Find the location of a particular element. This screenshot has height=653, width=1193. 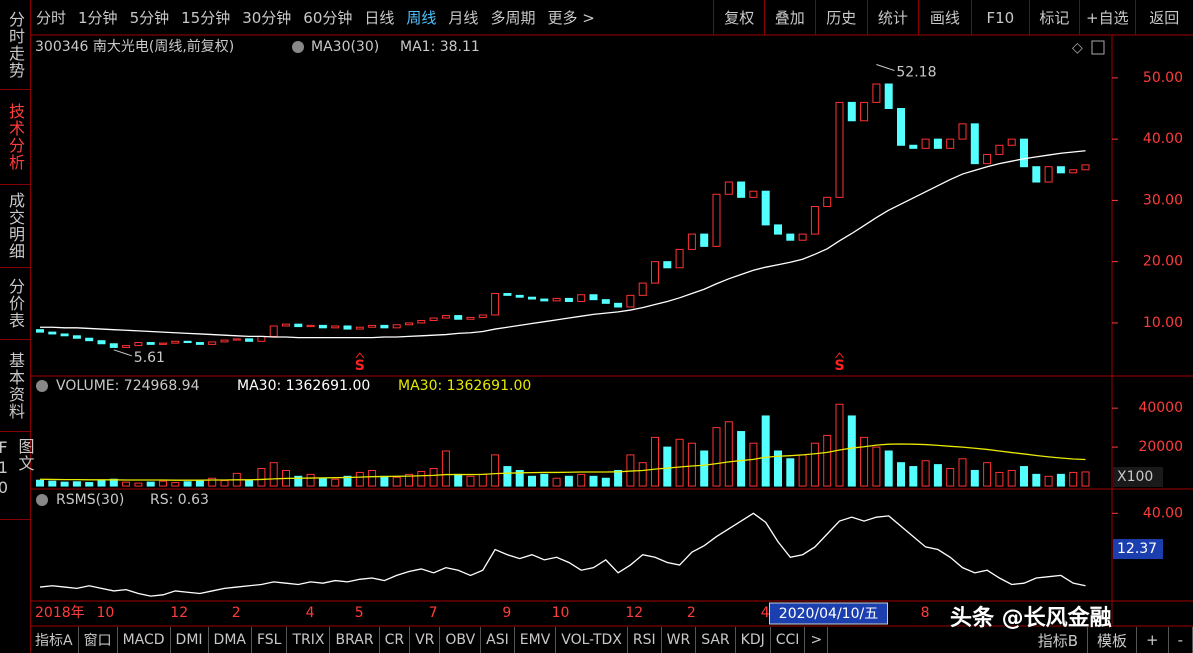

y-tick-label: 10.00 is located at coordinates (1163, 323).